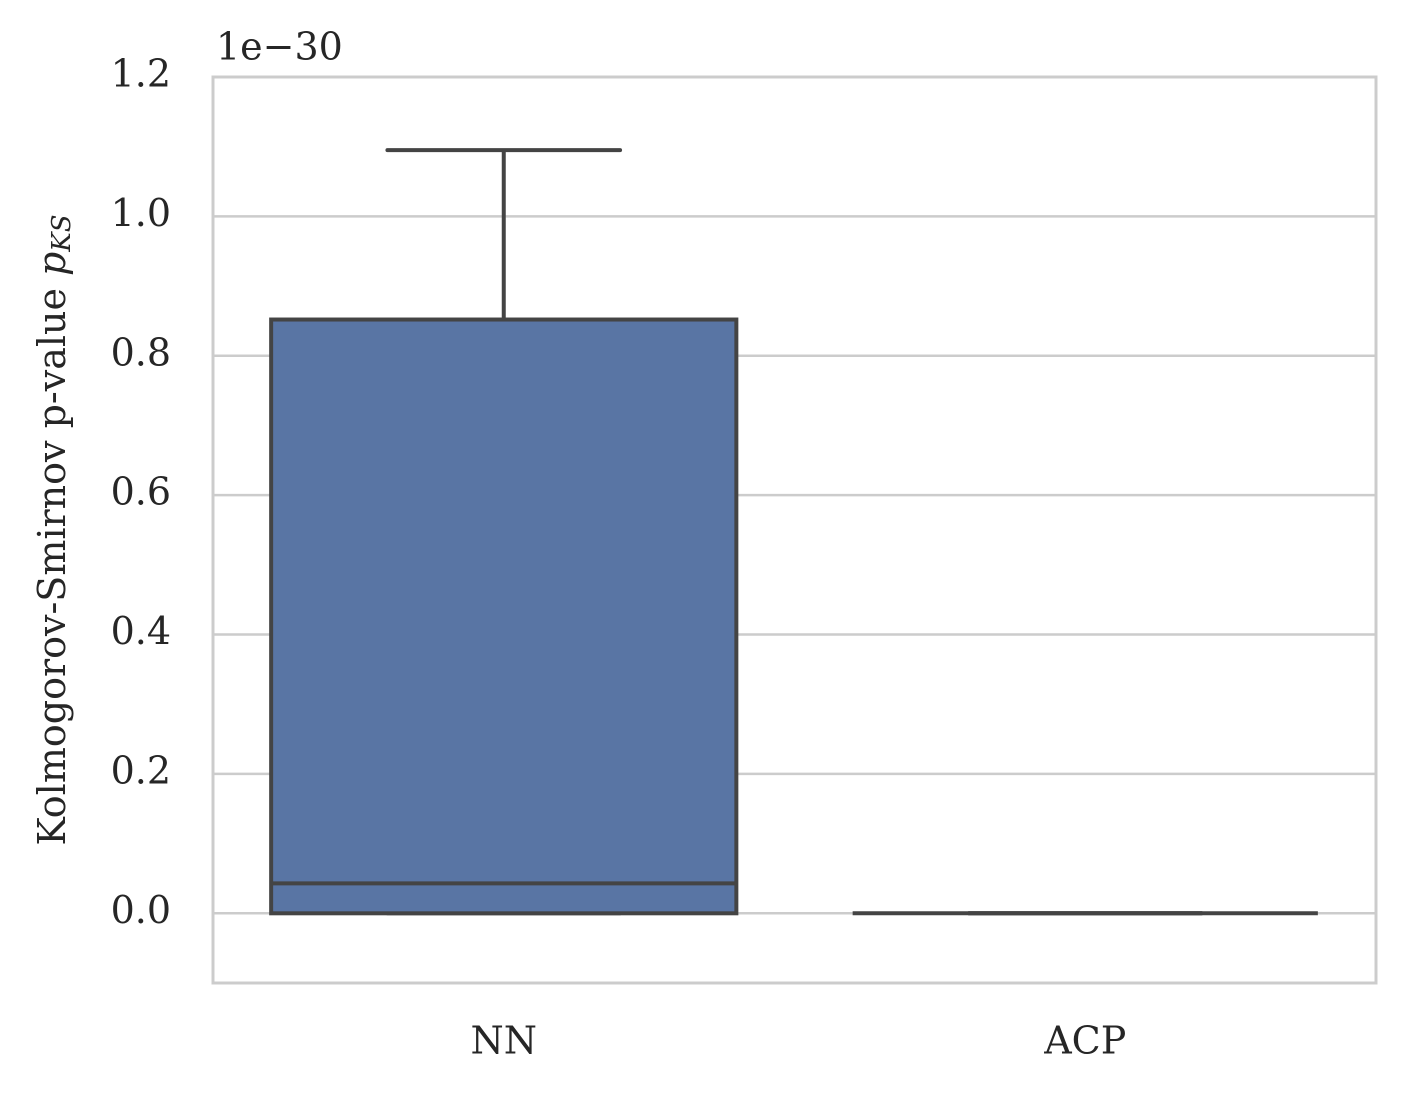  What do you see at coordinates (141, 910) in the screenshot?
I see `y-tick-label: 0.0` at bounding box center [141, 910].